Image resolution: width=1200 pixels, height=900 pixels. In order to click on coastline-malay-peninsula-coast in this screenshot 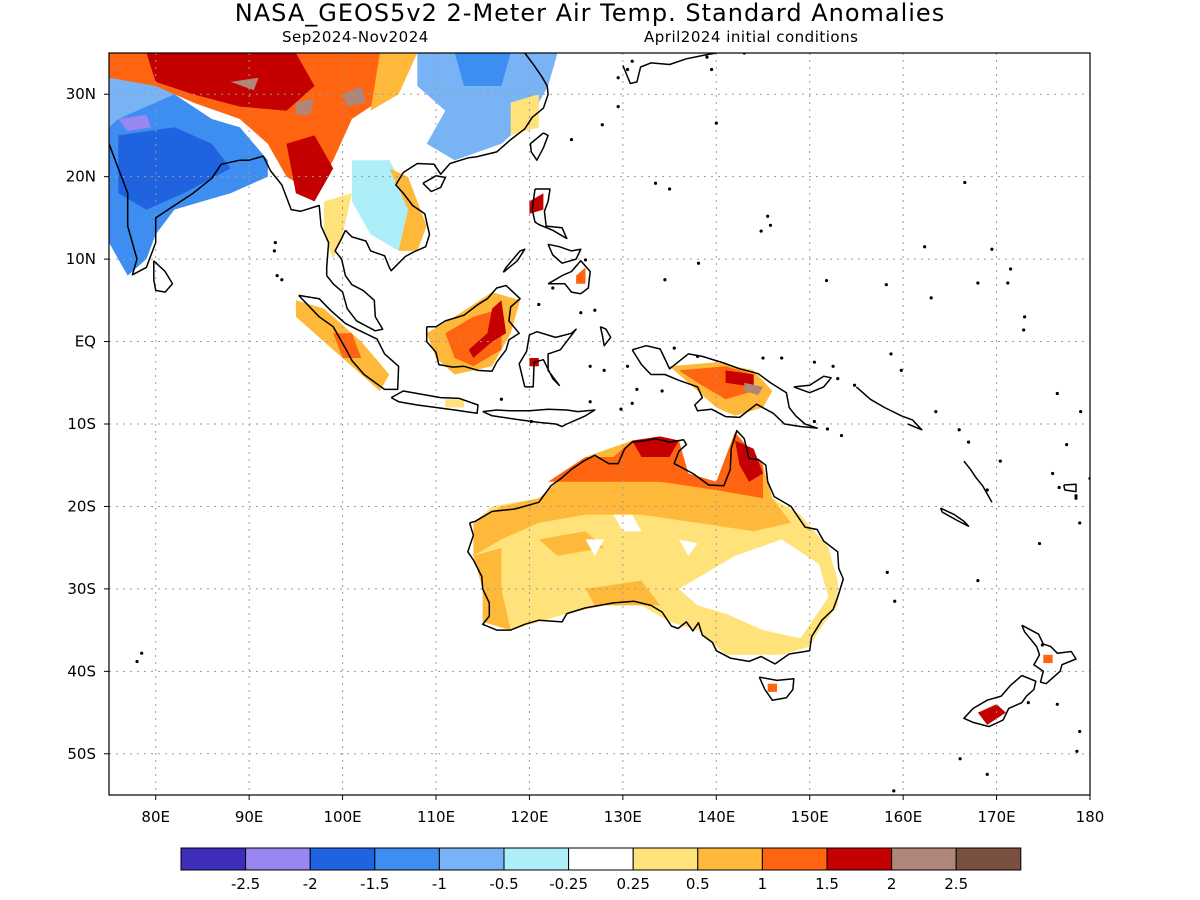, I will do `click(355, 280)`.